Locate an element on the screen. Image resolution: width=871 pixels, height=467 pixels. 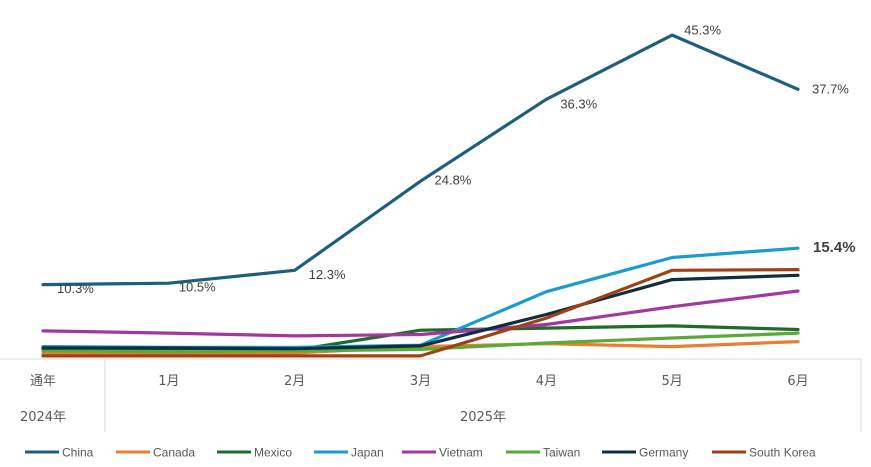
data-label-china: 36.3% is located at coordinates (578, 104).